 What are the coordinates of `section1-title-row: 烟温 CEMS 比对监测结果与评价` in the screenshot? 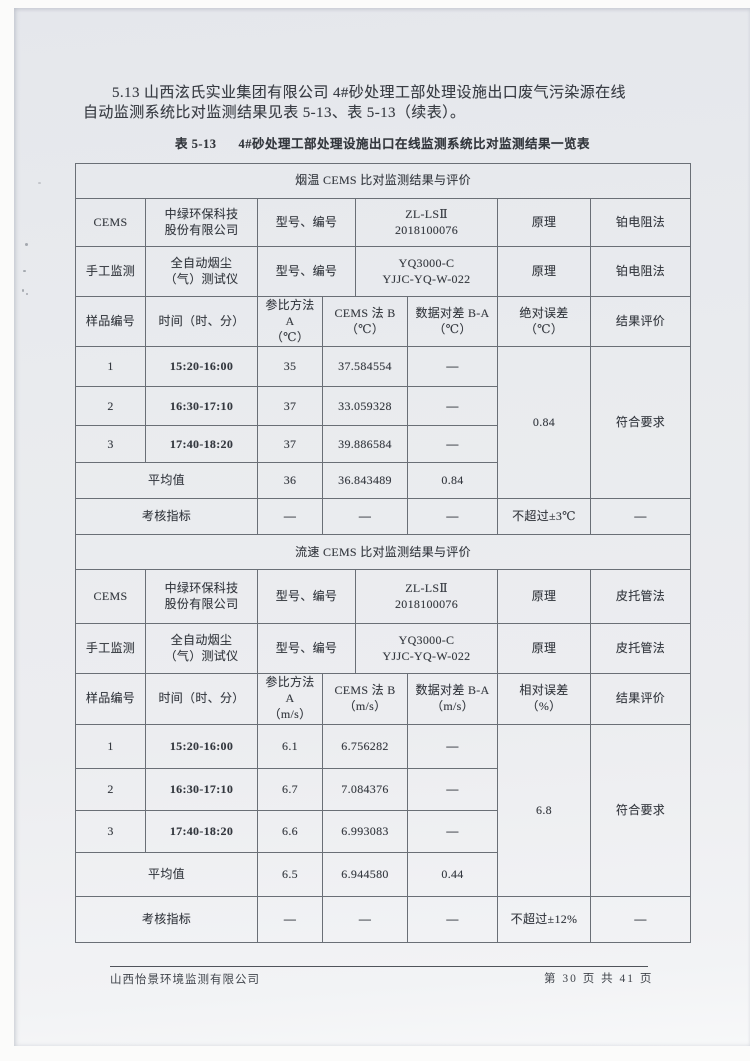 It's located at (383, 181).